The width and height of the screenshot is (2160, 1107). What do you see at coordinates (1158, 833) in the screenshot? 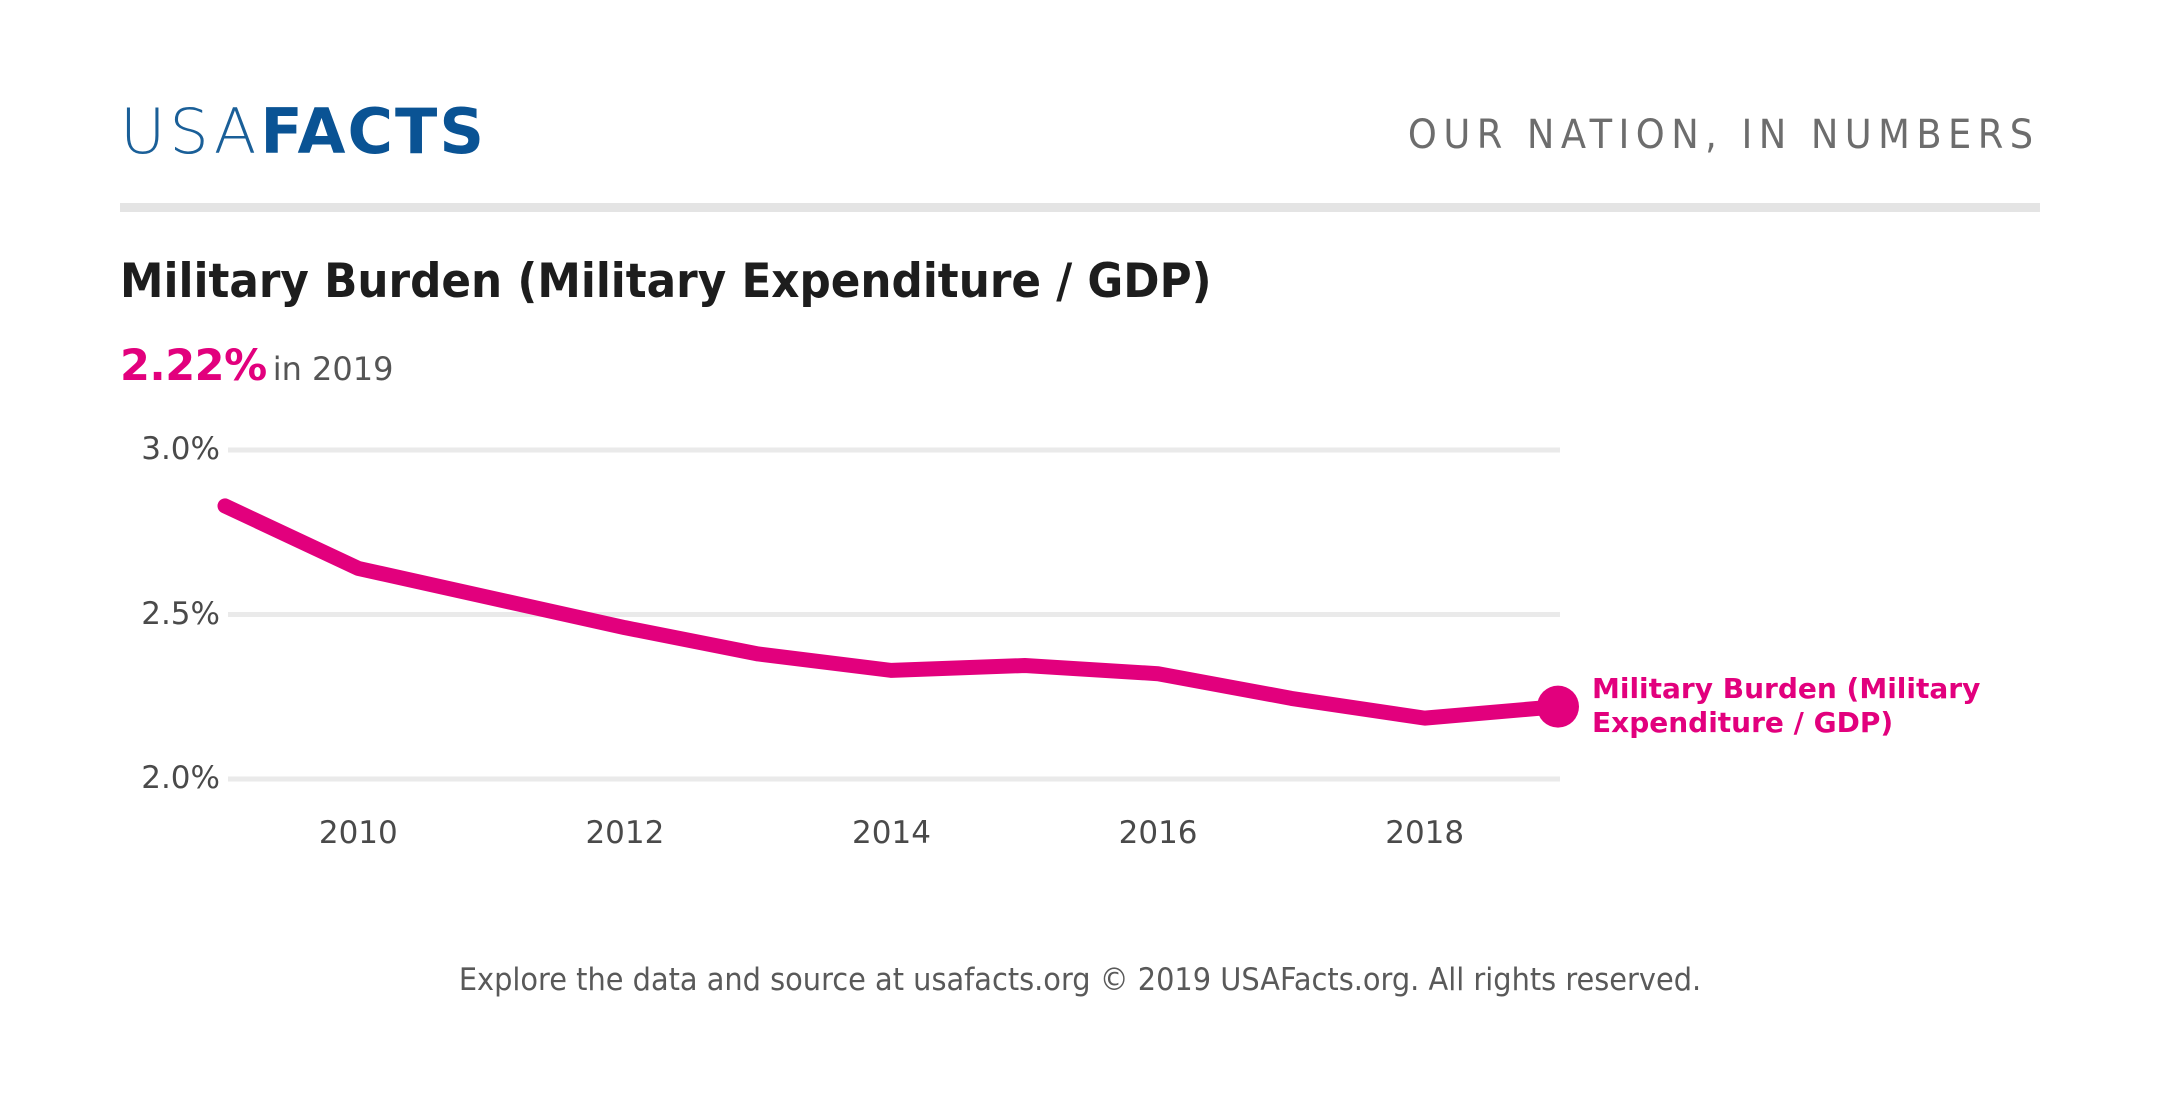
I see `x-axis-tick-label: 2016` at bounding box center [1158, 833].